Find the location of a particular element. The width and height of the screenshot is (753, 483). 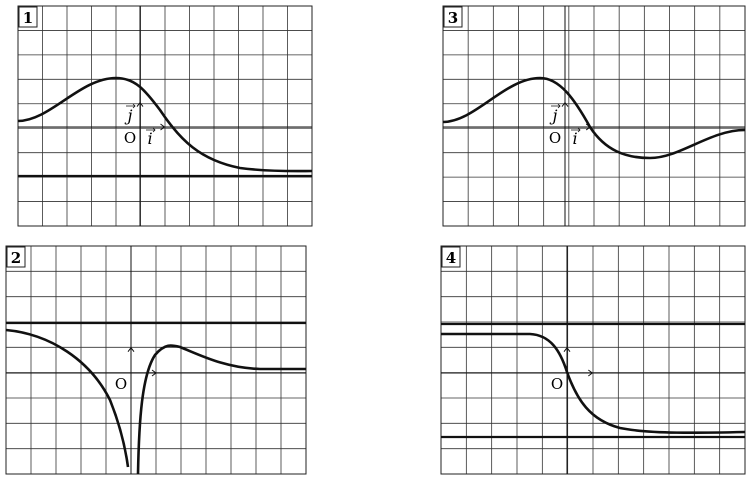

panel-number: 3 is located at coordinates (453, 18).